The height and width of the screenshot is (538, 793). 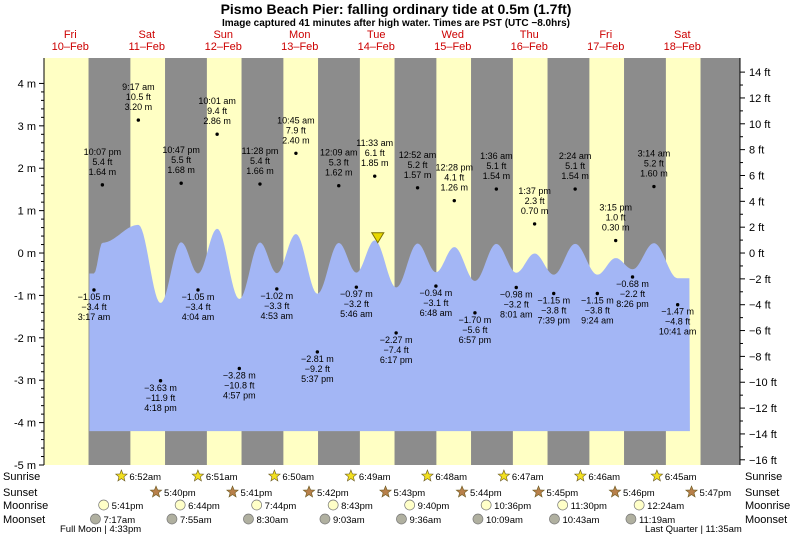 What do you see at coordinates (119, 520) in the screenshot?
I see `moonset-time: 7:17am` at bounding box center [119, 520].